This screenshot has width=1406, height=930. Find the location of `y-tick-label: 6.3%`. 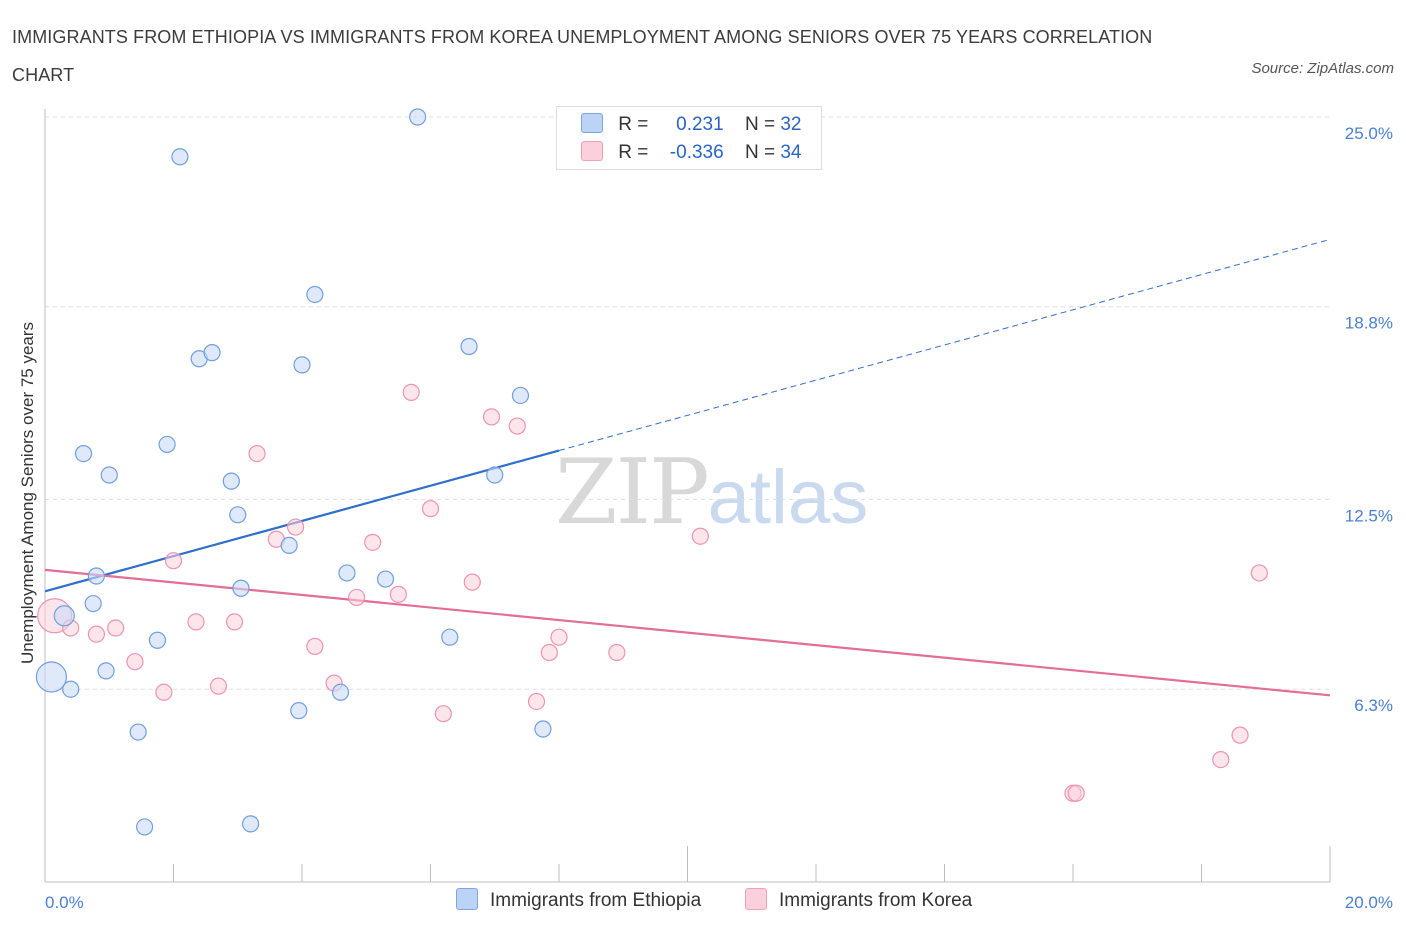

y-tick-label: 6.3% is located at coordinates (1373, 705).